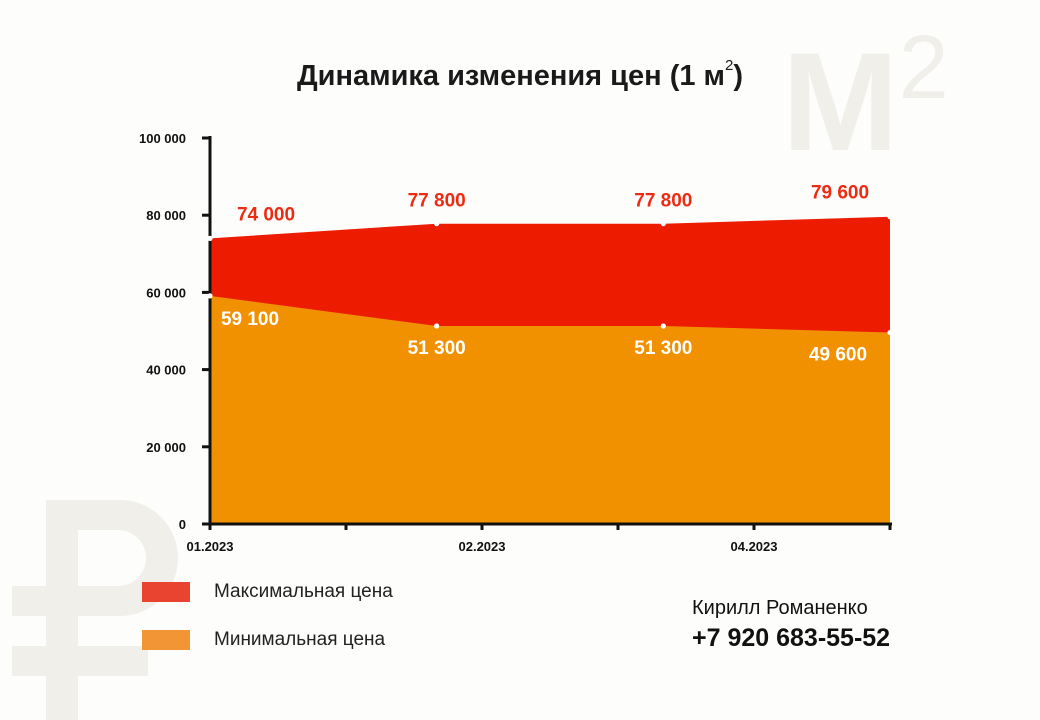 The width and height of the screenshot is (1040, 720). I want to click on y-tick-label: 20 000, so click(166, 447).